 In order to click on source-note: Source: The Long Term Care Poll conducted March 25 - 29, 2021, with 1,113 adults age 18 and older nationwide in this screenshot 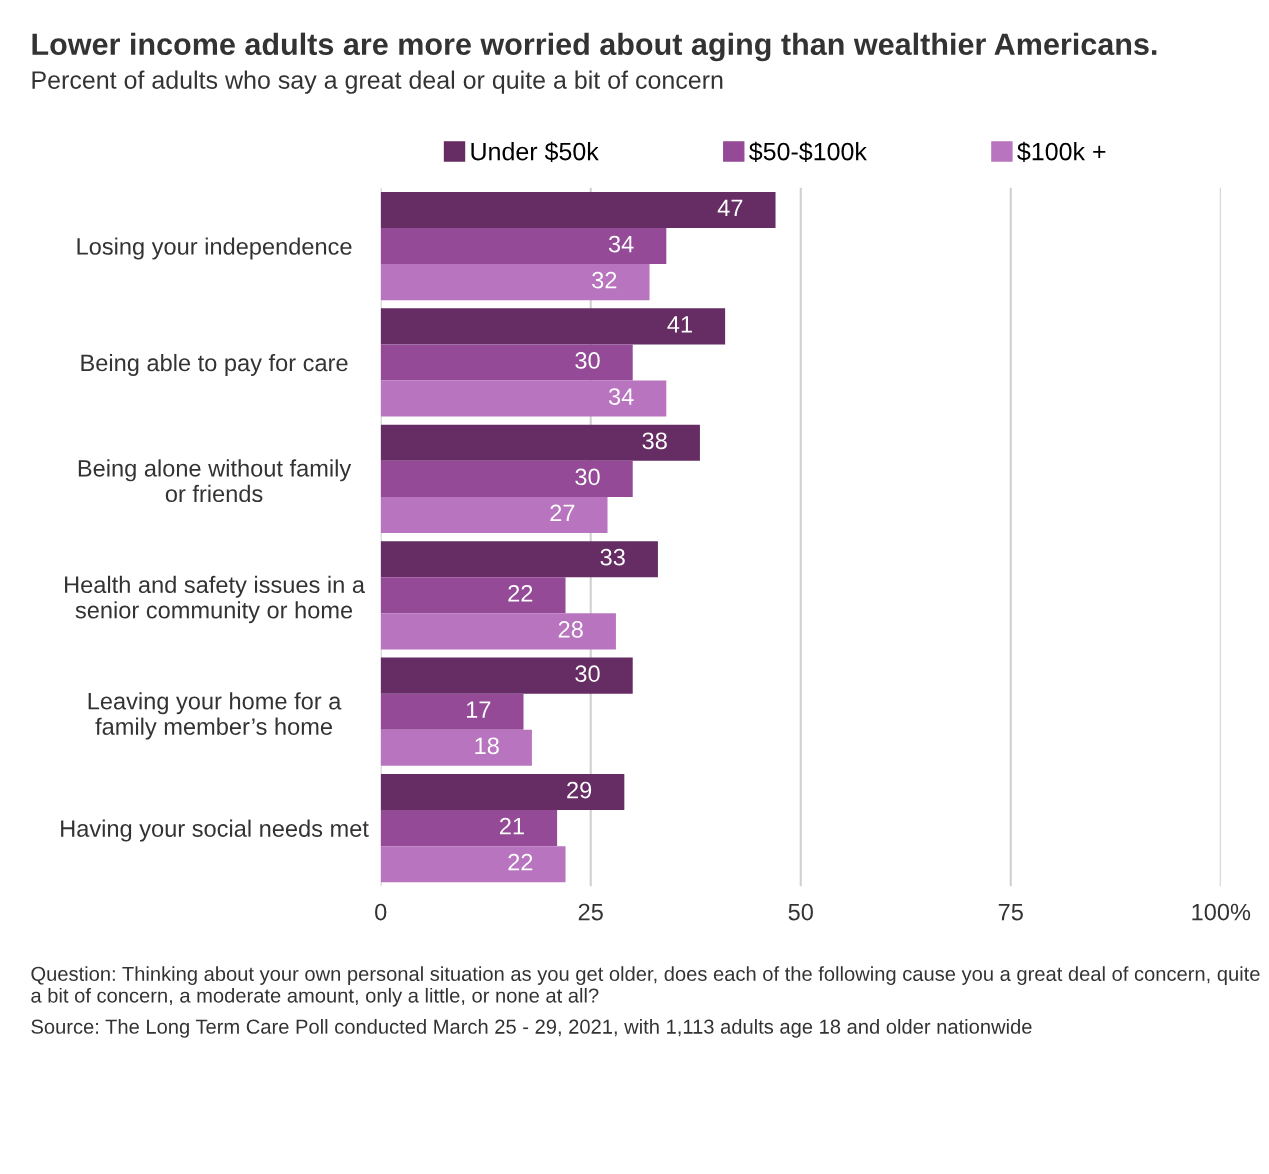, I will do `click(531, 1028)`.